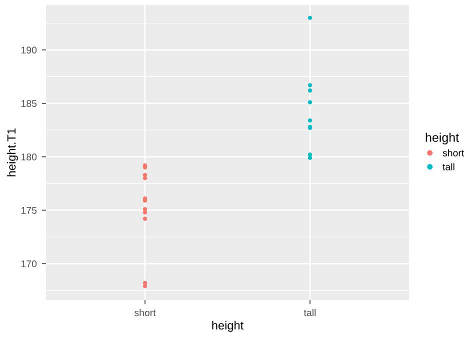  I want to click on legend-label: short, so click(453, 152).